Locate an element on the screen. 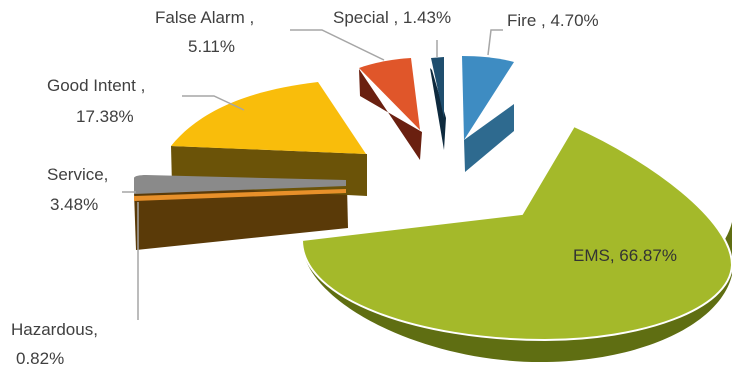 The width and height of the screenshot is (734, 390). slice-hazardous is located at coordinates (240, 195).